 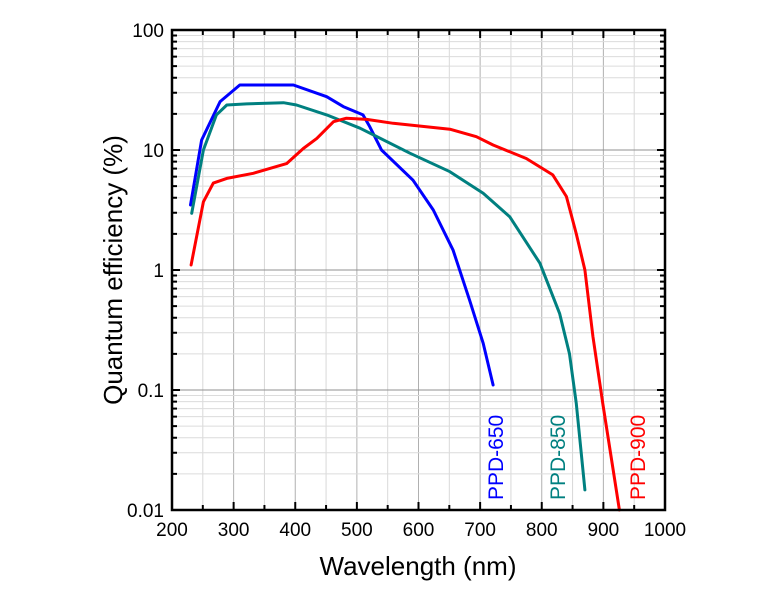 What do you see at coordinates (542, 530) in the screenshot?
I see `x-tick-label: 800` at bounding box center [542, 530].